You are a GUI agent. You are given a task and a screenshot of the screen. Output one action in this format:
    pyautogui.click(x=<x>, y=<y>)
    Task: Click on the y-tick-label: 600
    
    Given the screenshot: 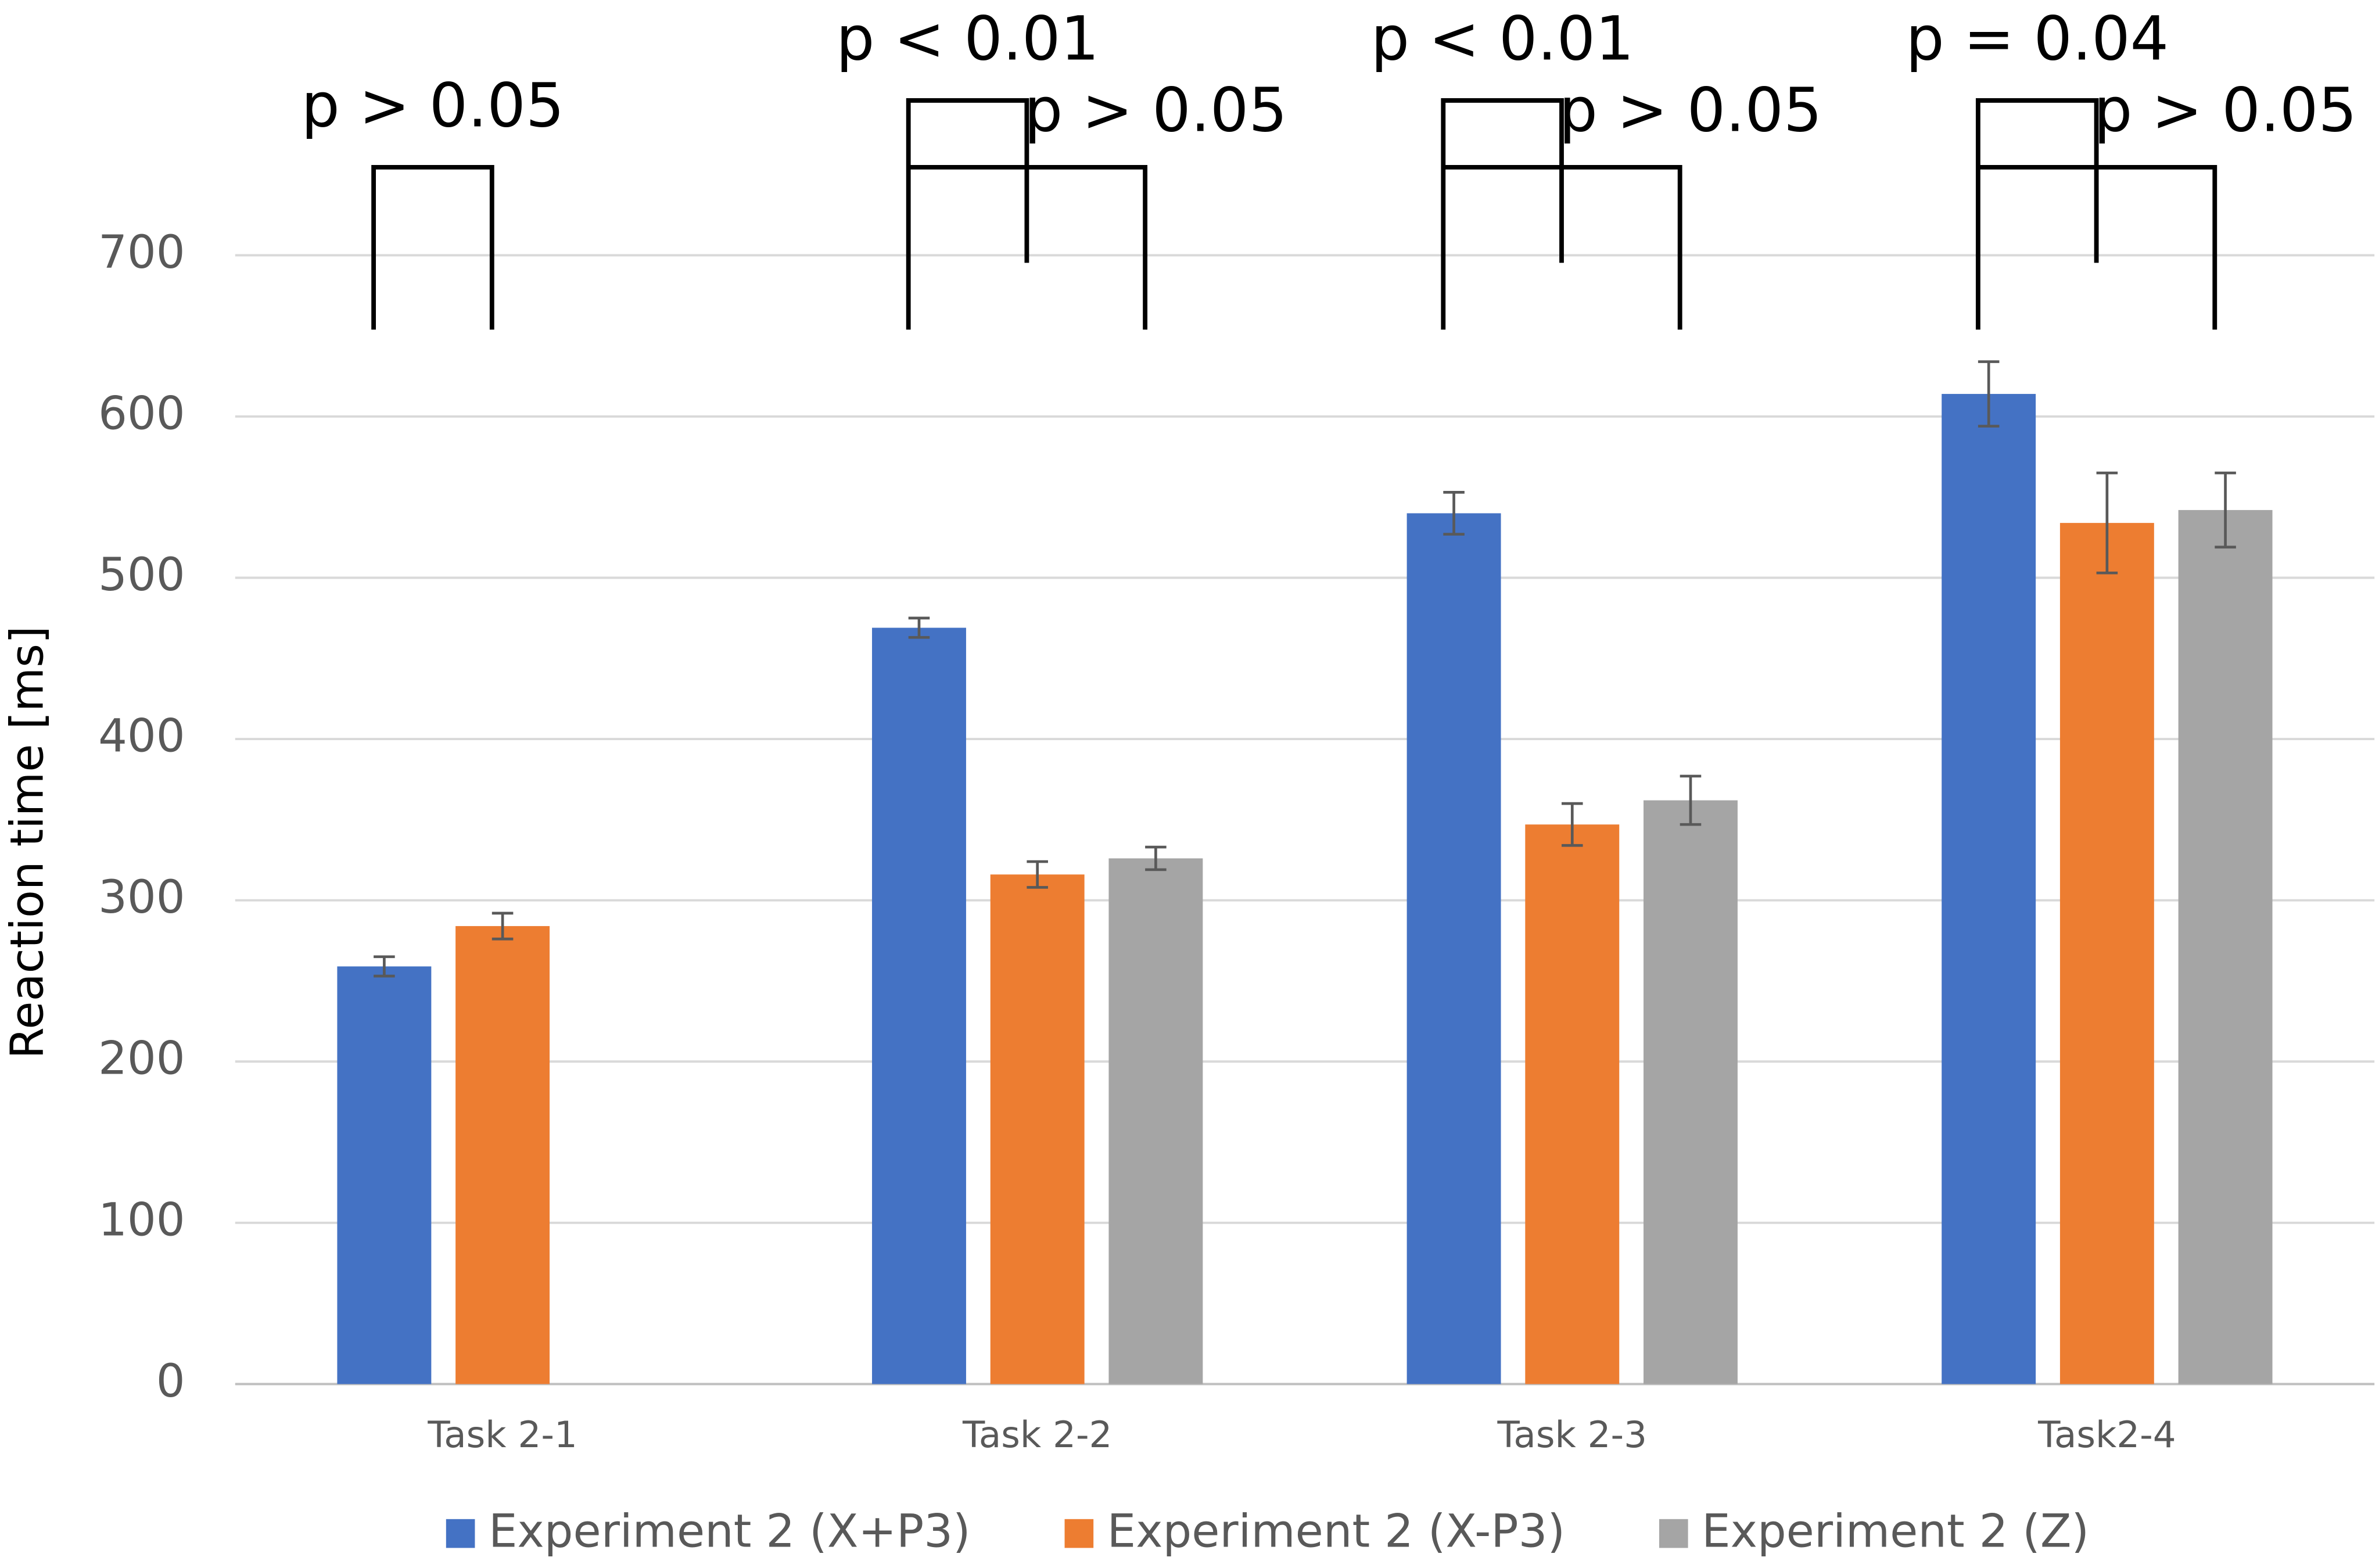 What is the action you would take?
    pyautogui.click(x=141, y=413)
    